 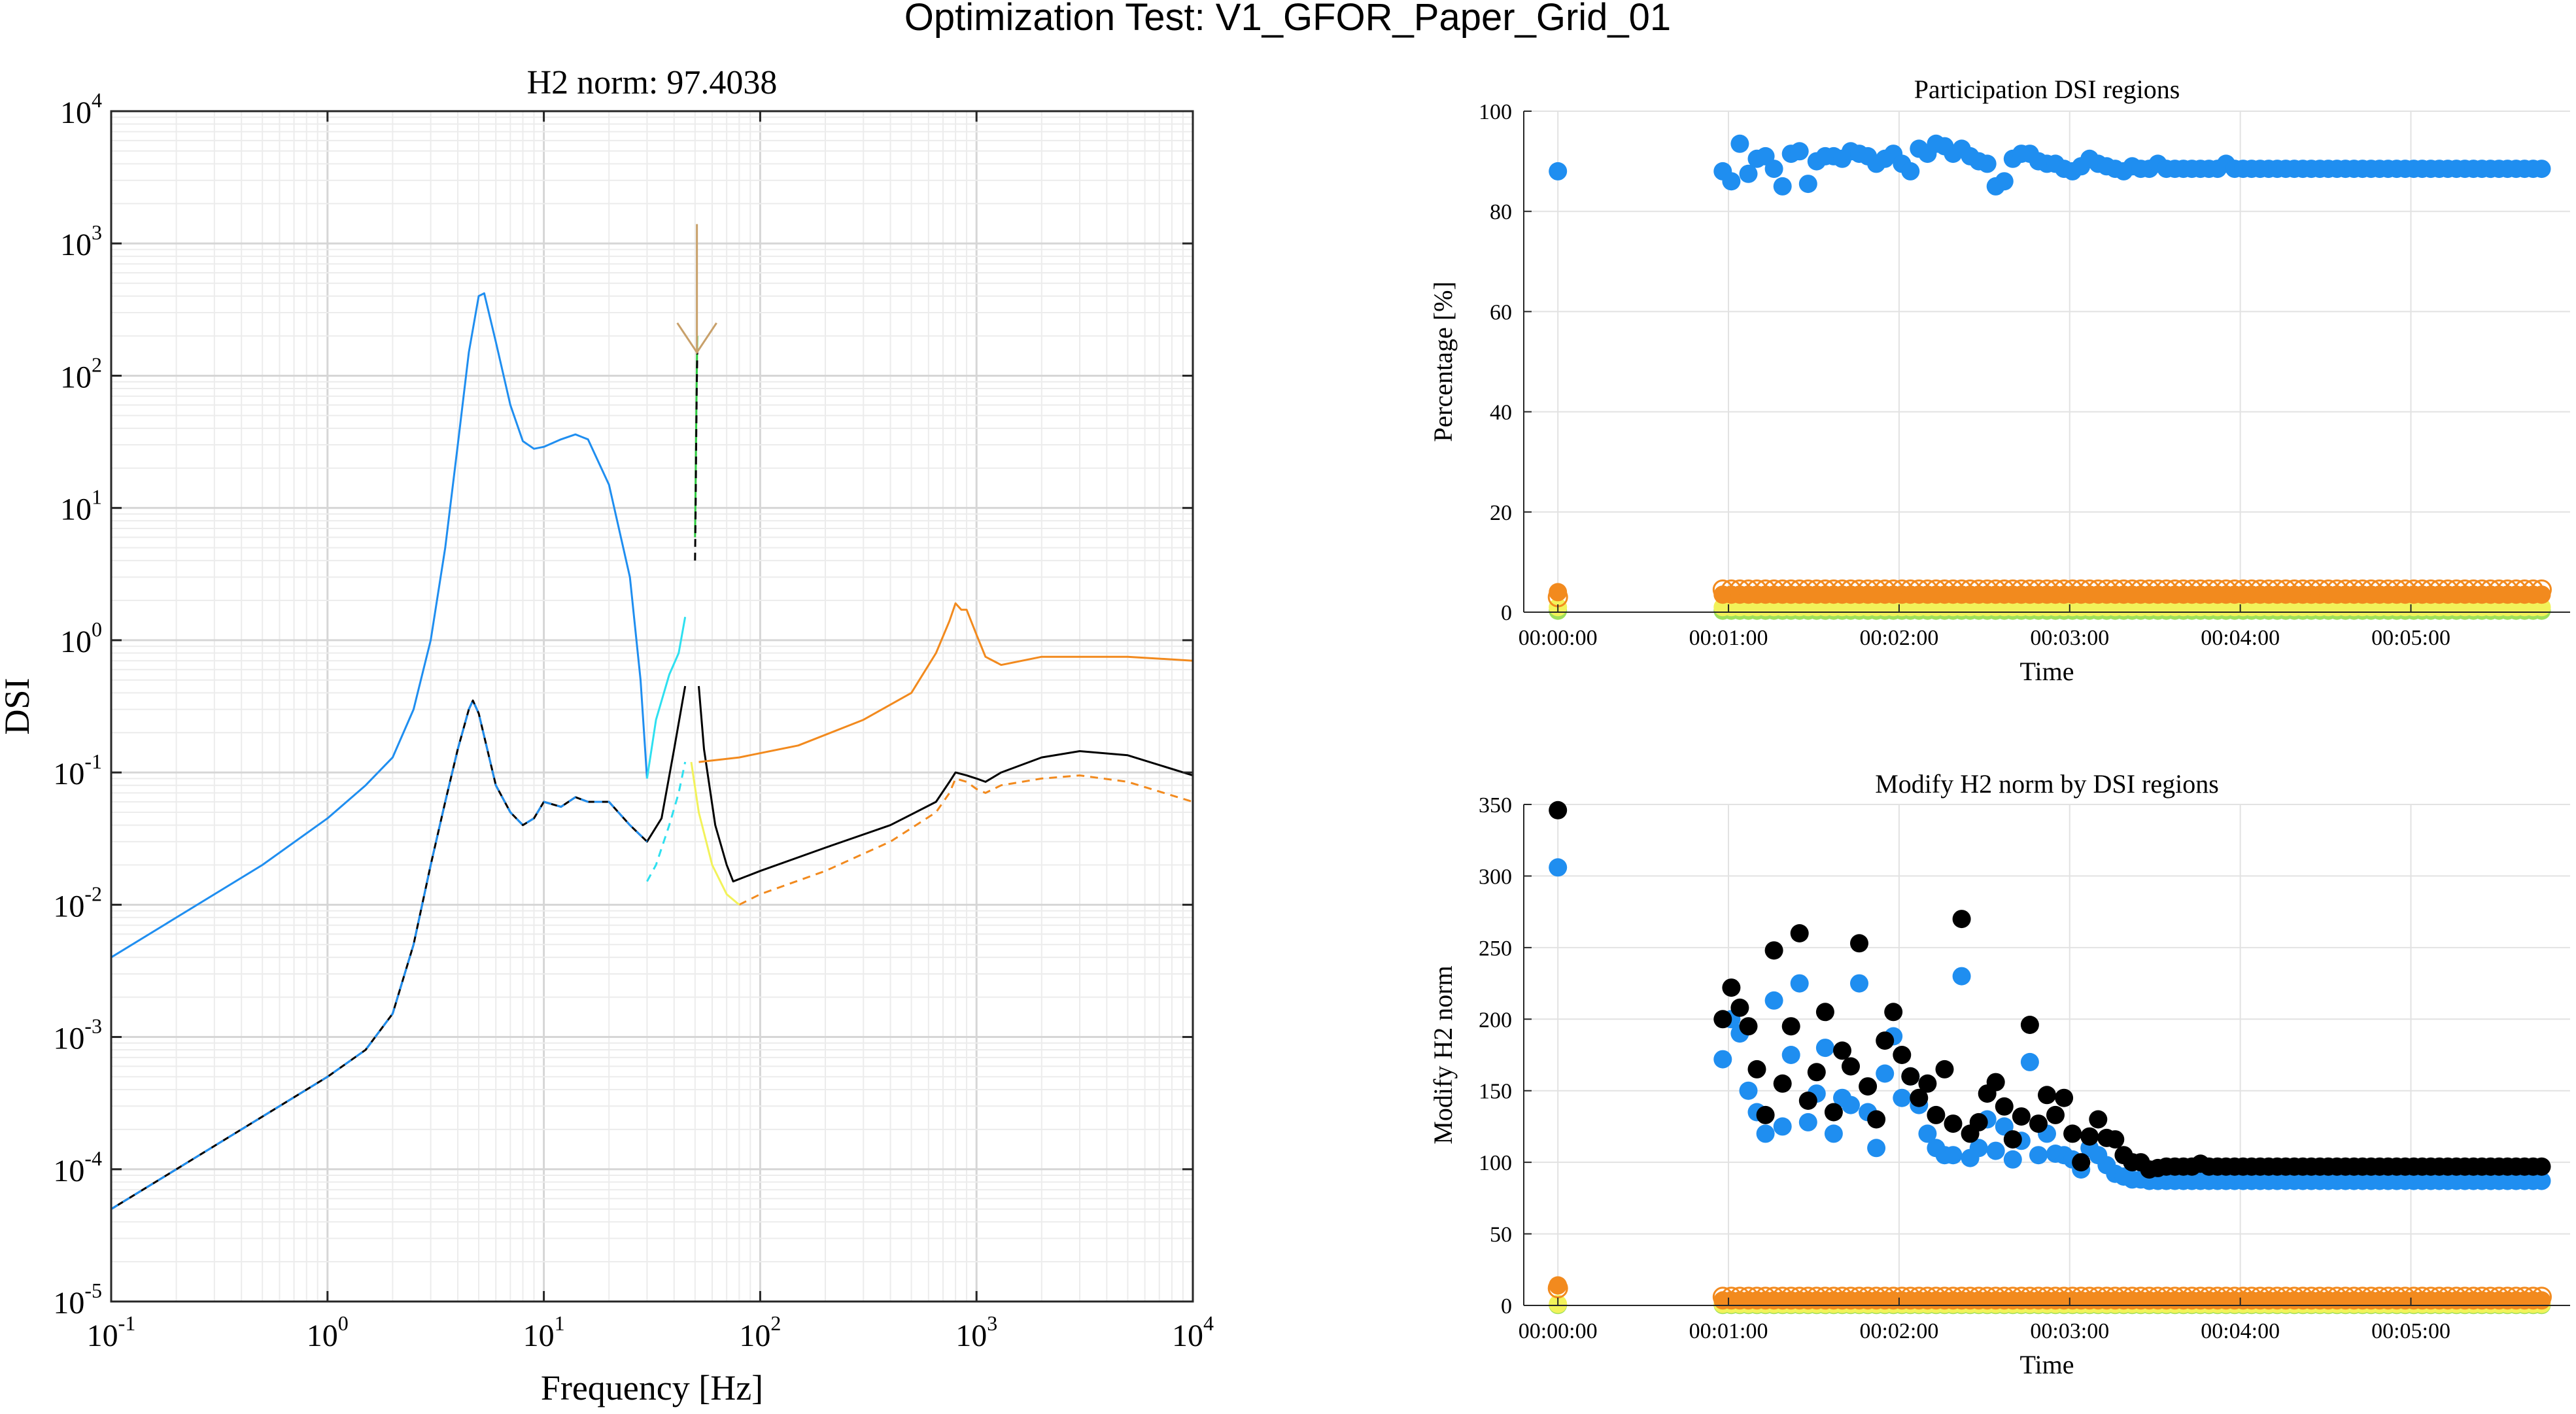 What do you see at coordinates (2047, 1055) in the screenshot?
I see `ax3-background` at bounding box center [2047, 1055].